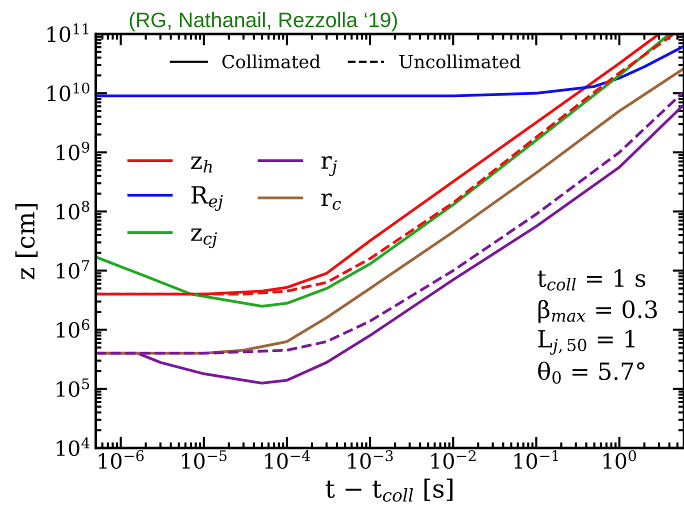 The width and height of the screenshot is (684, 524). What do you see at coordinates (620, 459) in the screenshot?
I see `x-tick-label: 10$^{0}$` at bounding box center [620, 459].